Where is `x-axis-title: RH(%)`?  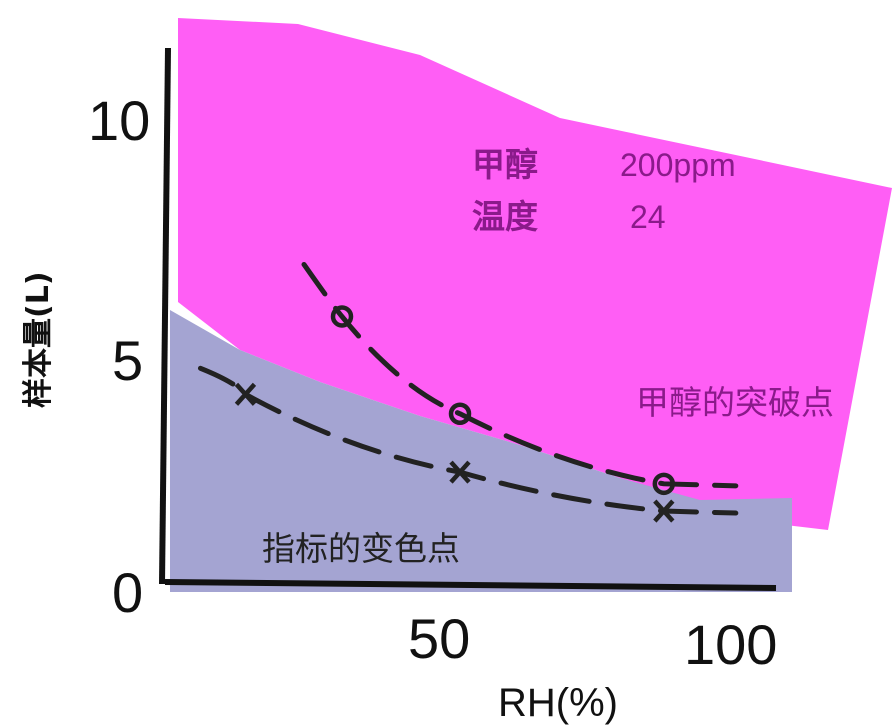 x-axis-title: RH(%) is located at coordinates (558, 703).